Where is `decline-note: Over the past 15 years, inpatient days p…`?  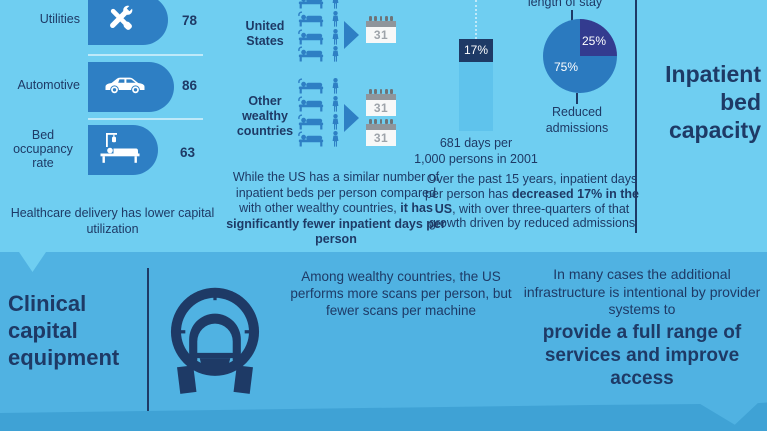 decline-note: Over the past 15 years, inpatient days p… is located at coordinates (531, 201).